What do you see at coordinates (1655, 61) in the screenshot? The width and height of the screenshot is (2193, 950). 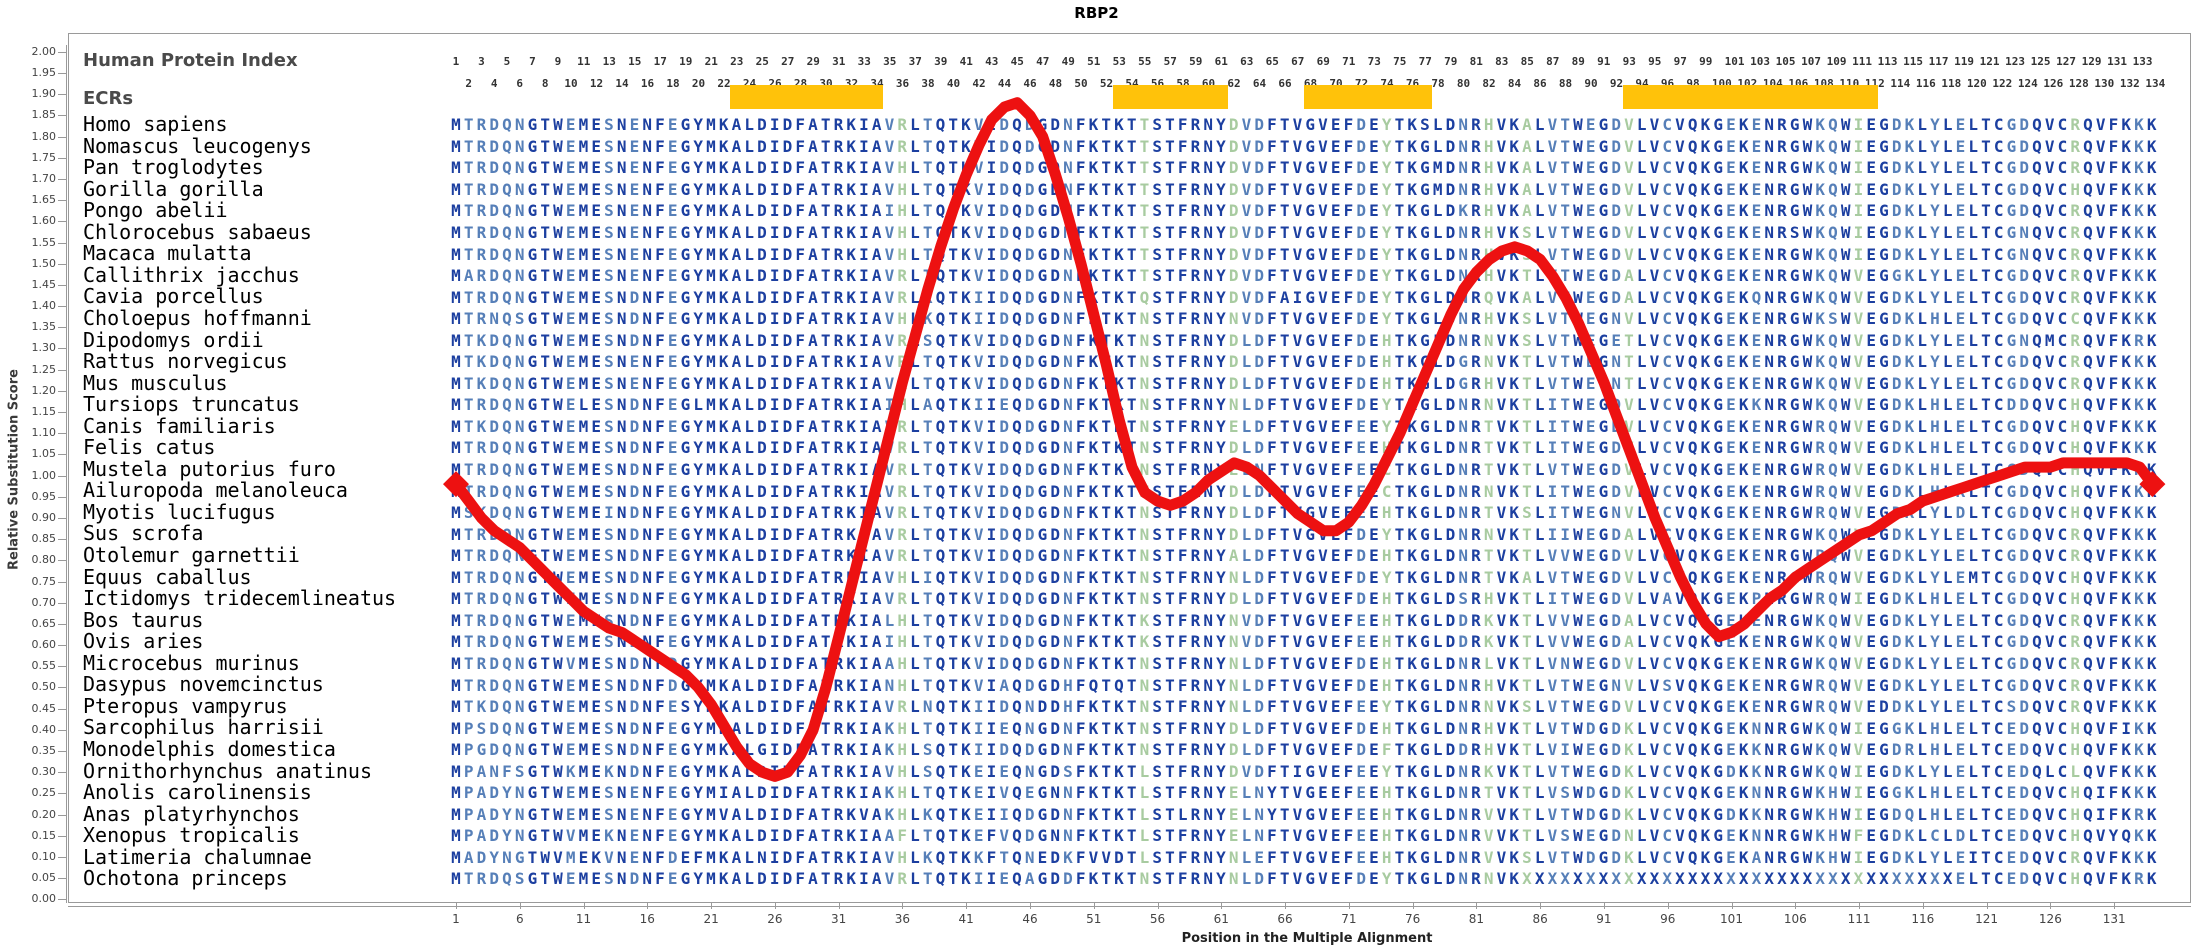 I see `index-number: 95` at bounding box center [1655, 61].